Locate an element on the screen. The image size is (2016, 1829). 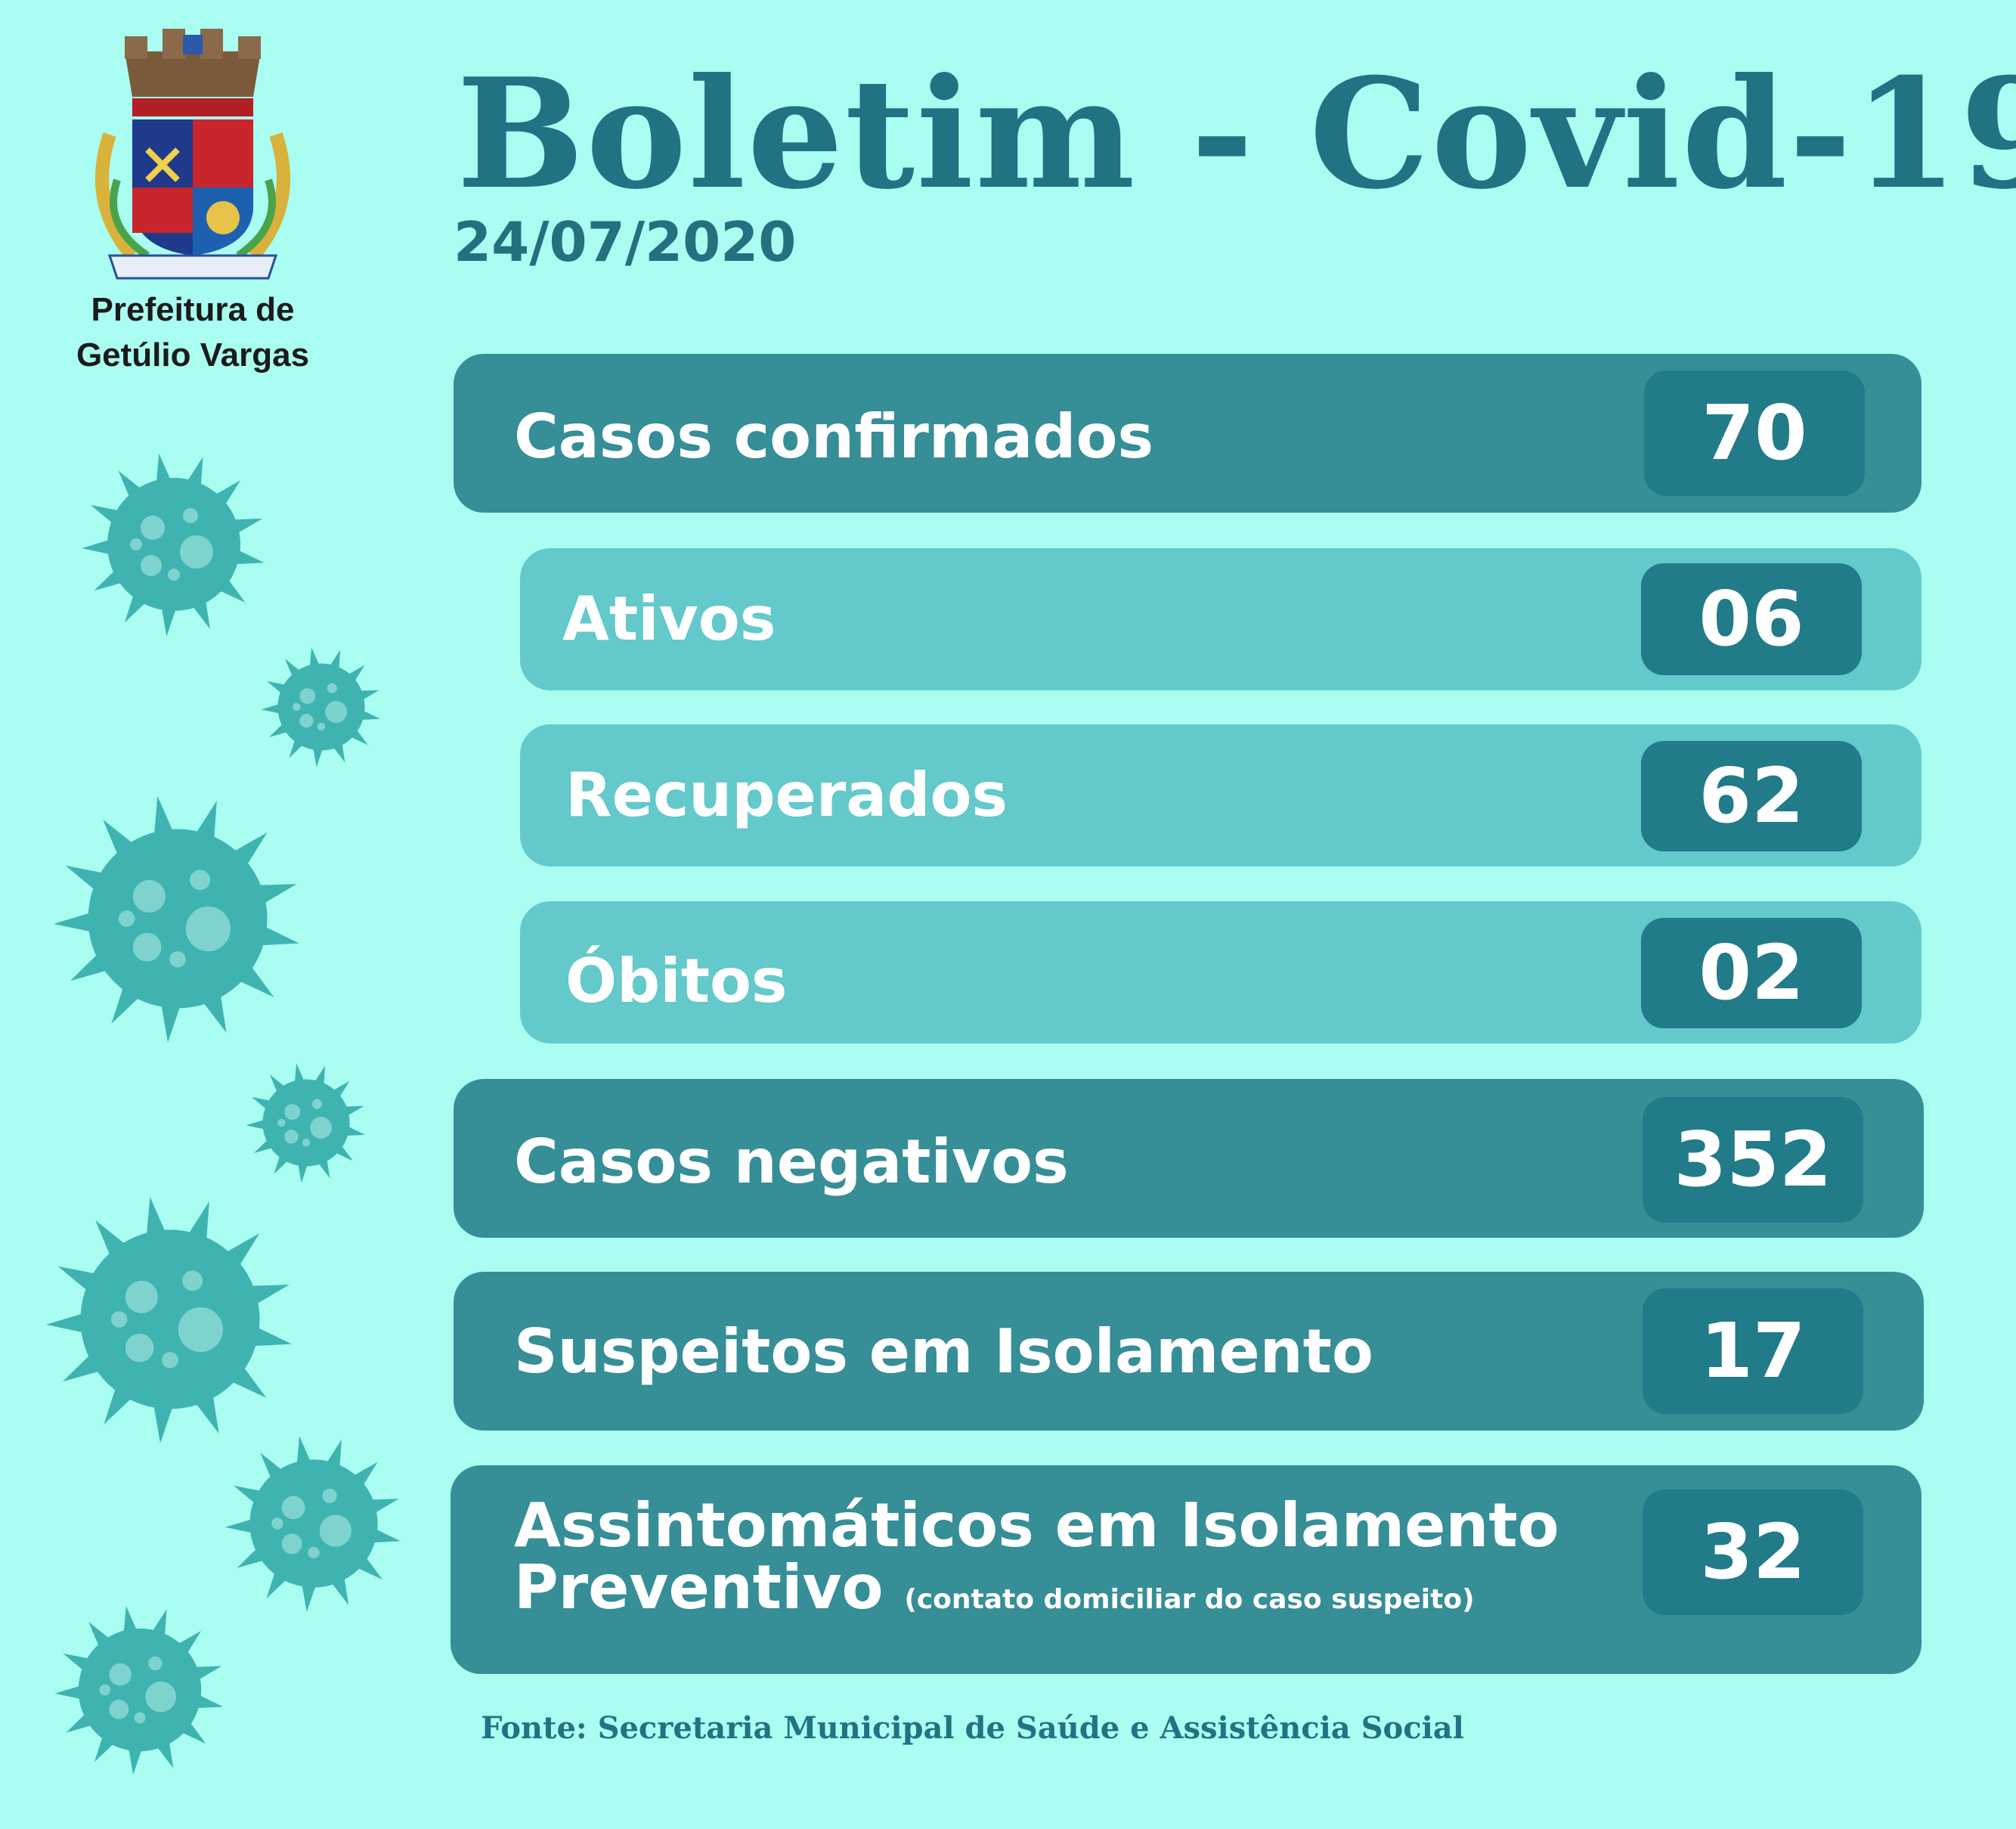
suspeitos-value: 17 is located at coordinates (1753, 1351).